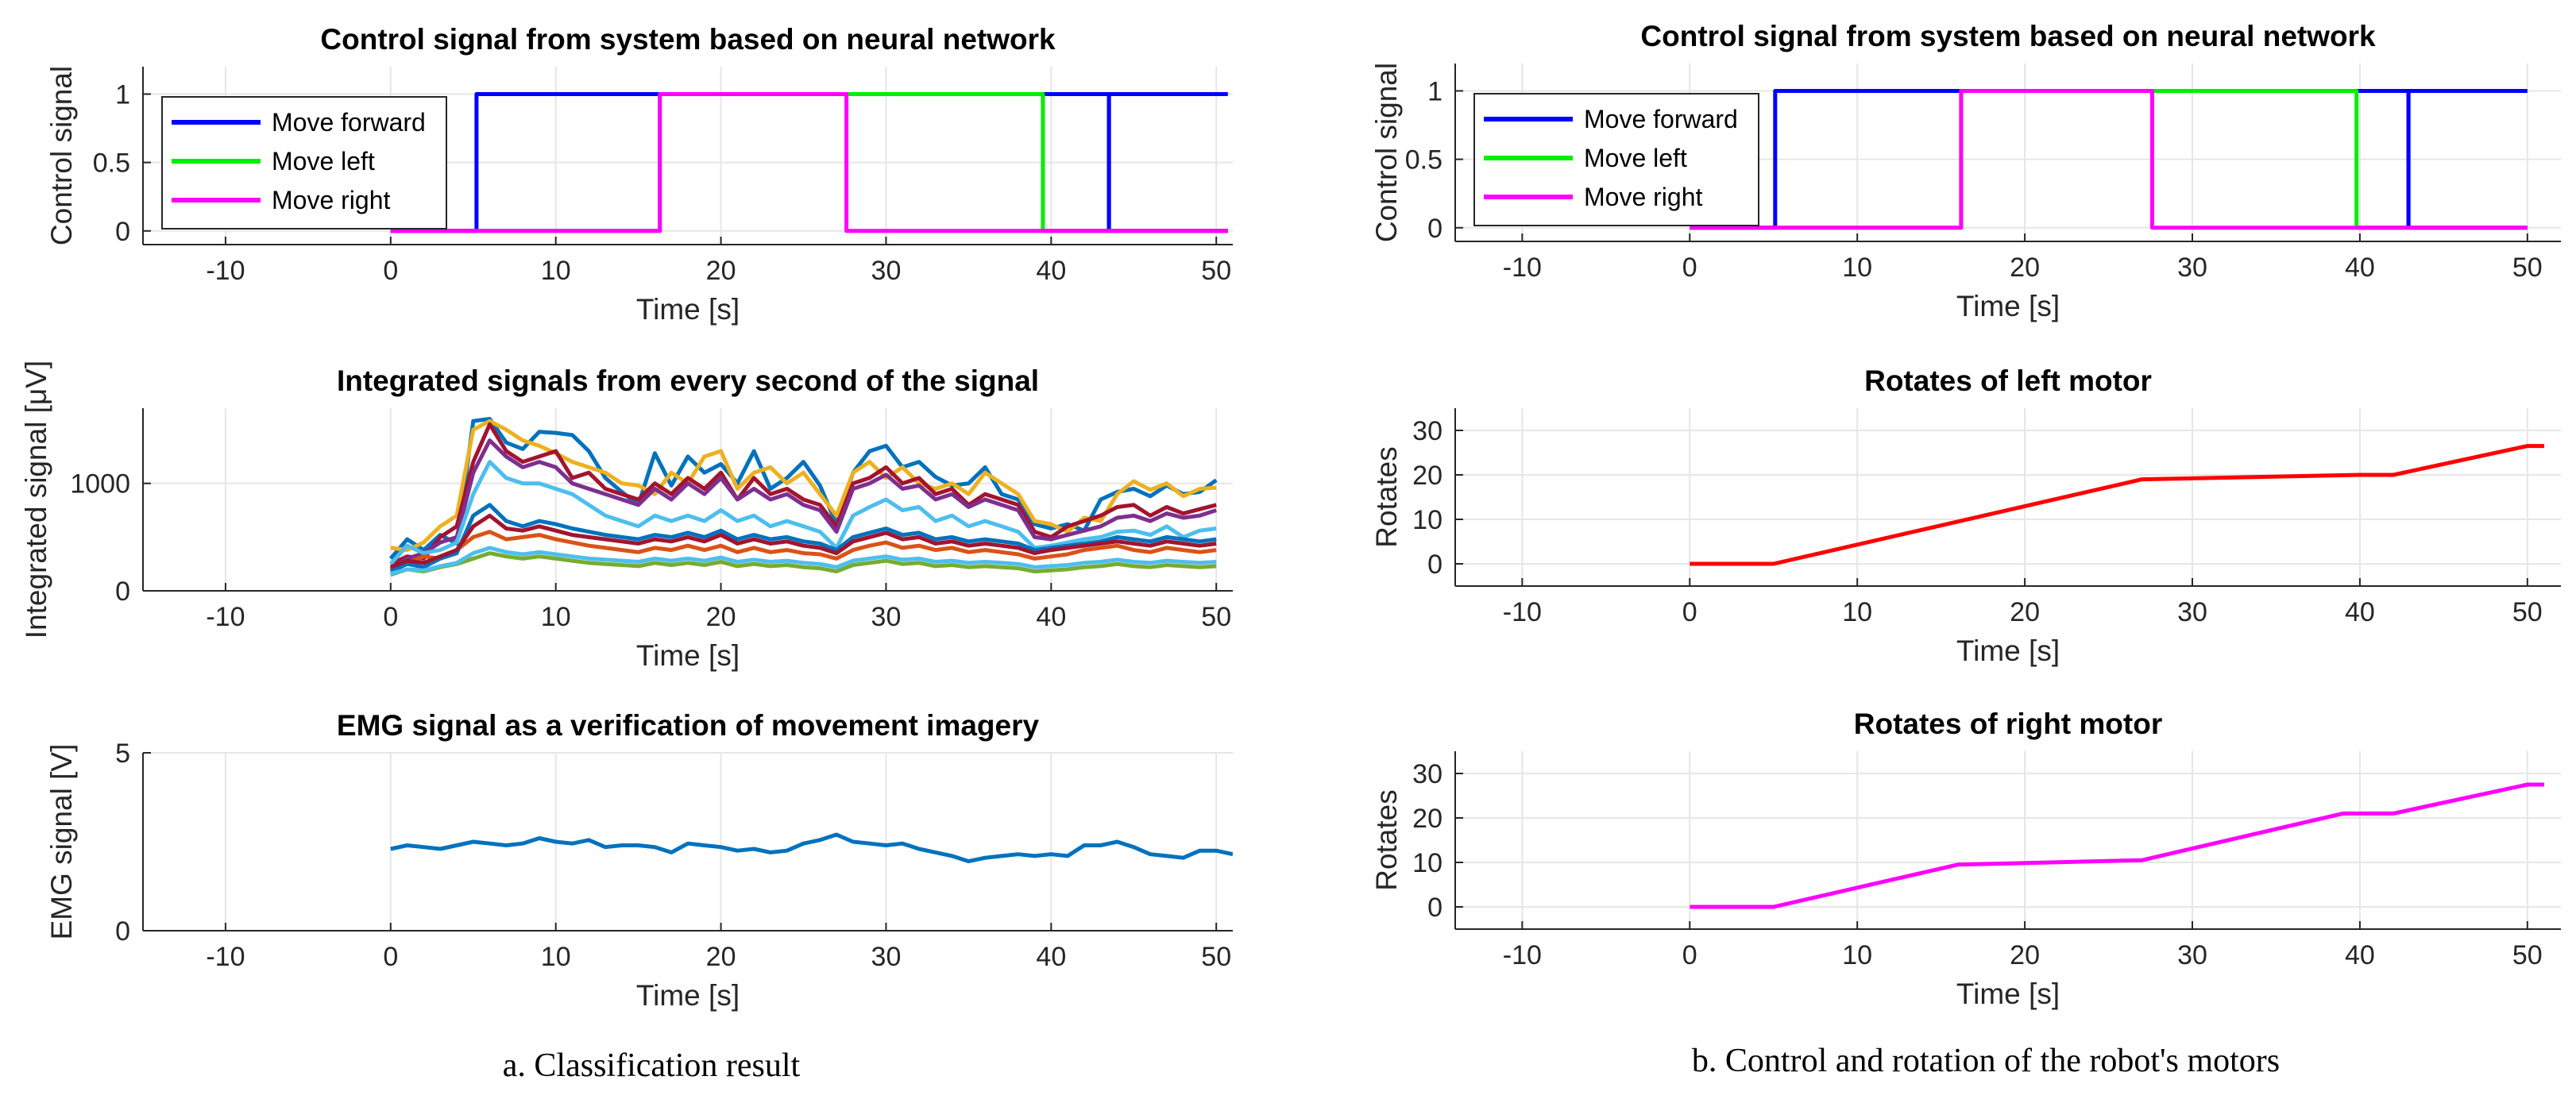 The height and width of the screenshot is (1107, 2576). I want to click on series-line-left-motor, so click(2117, 505).